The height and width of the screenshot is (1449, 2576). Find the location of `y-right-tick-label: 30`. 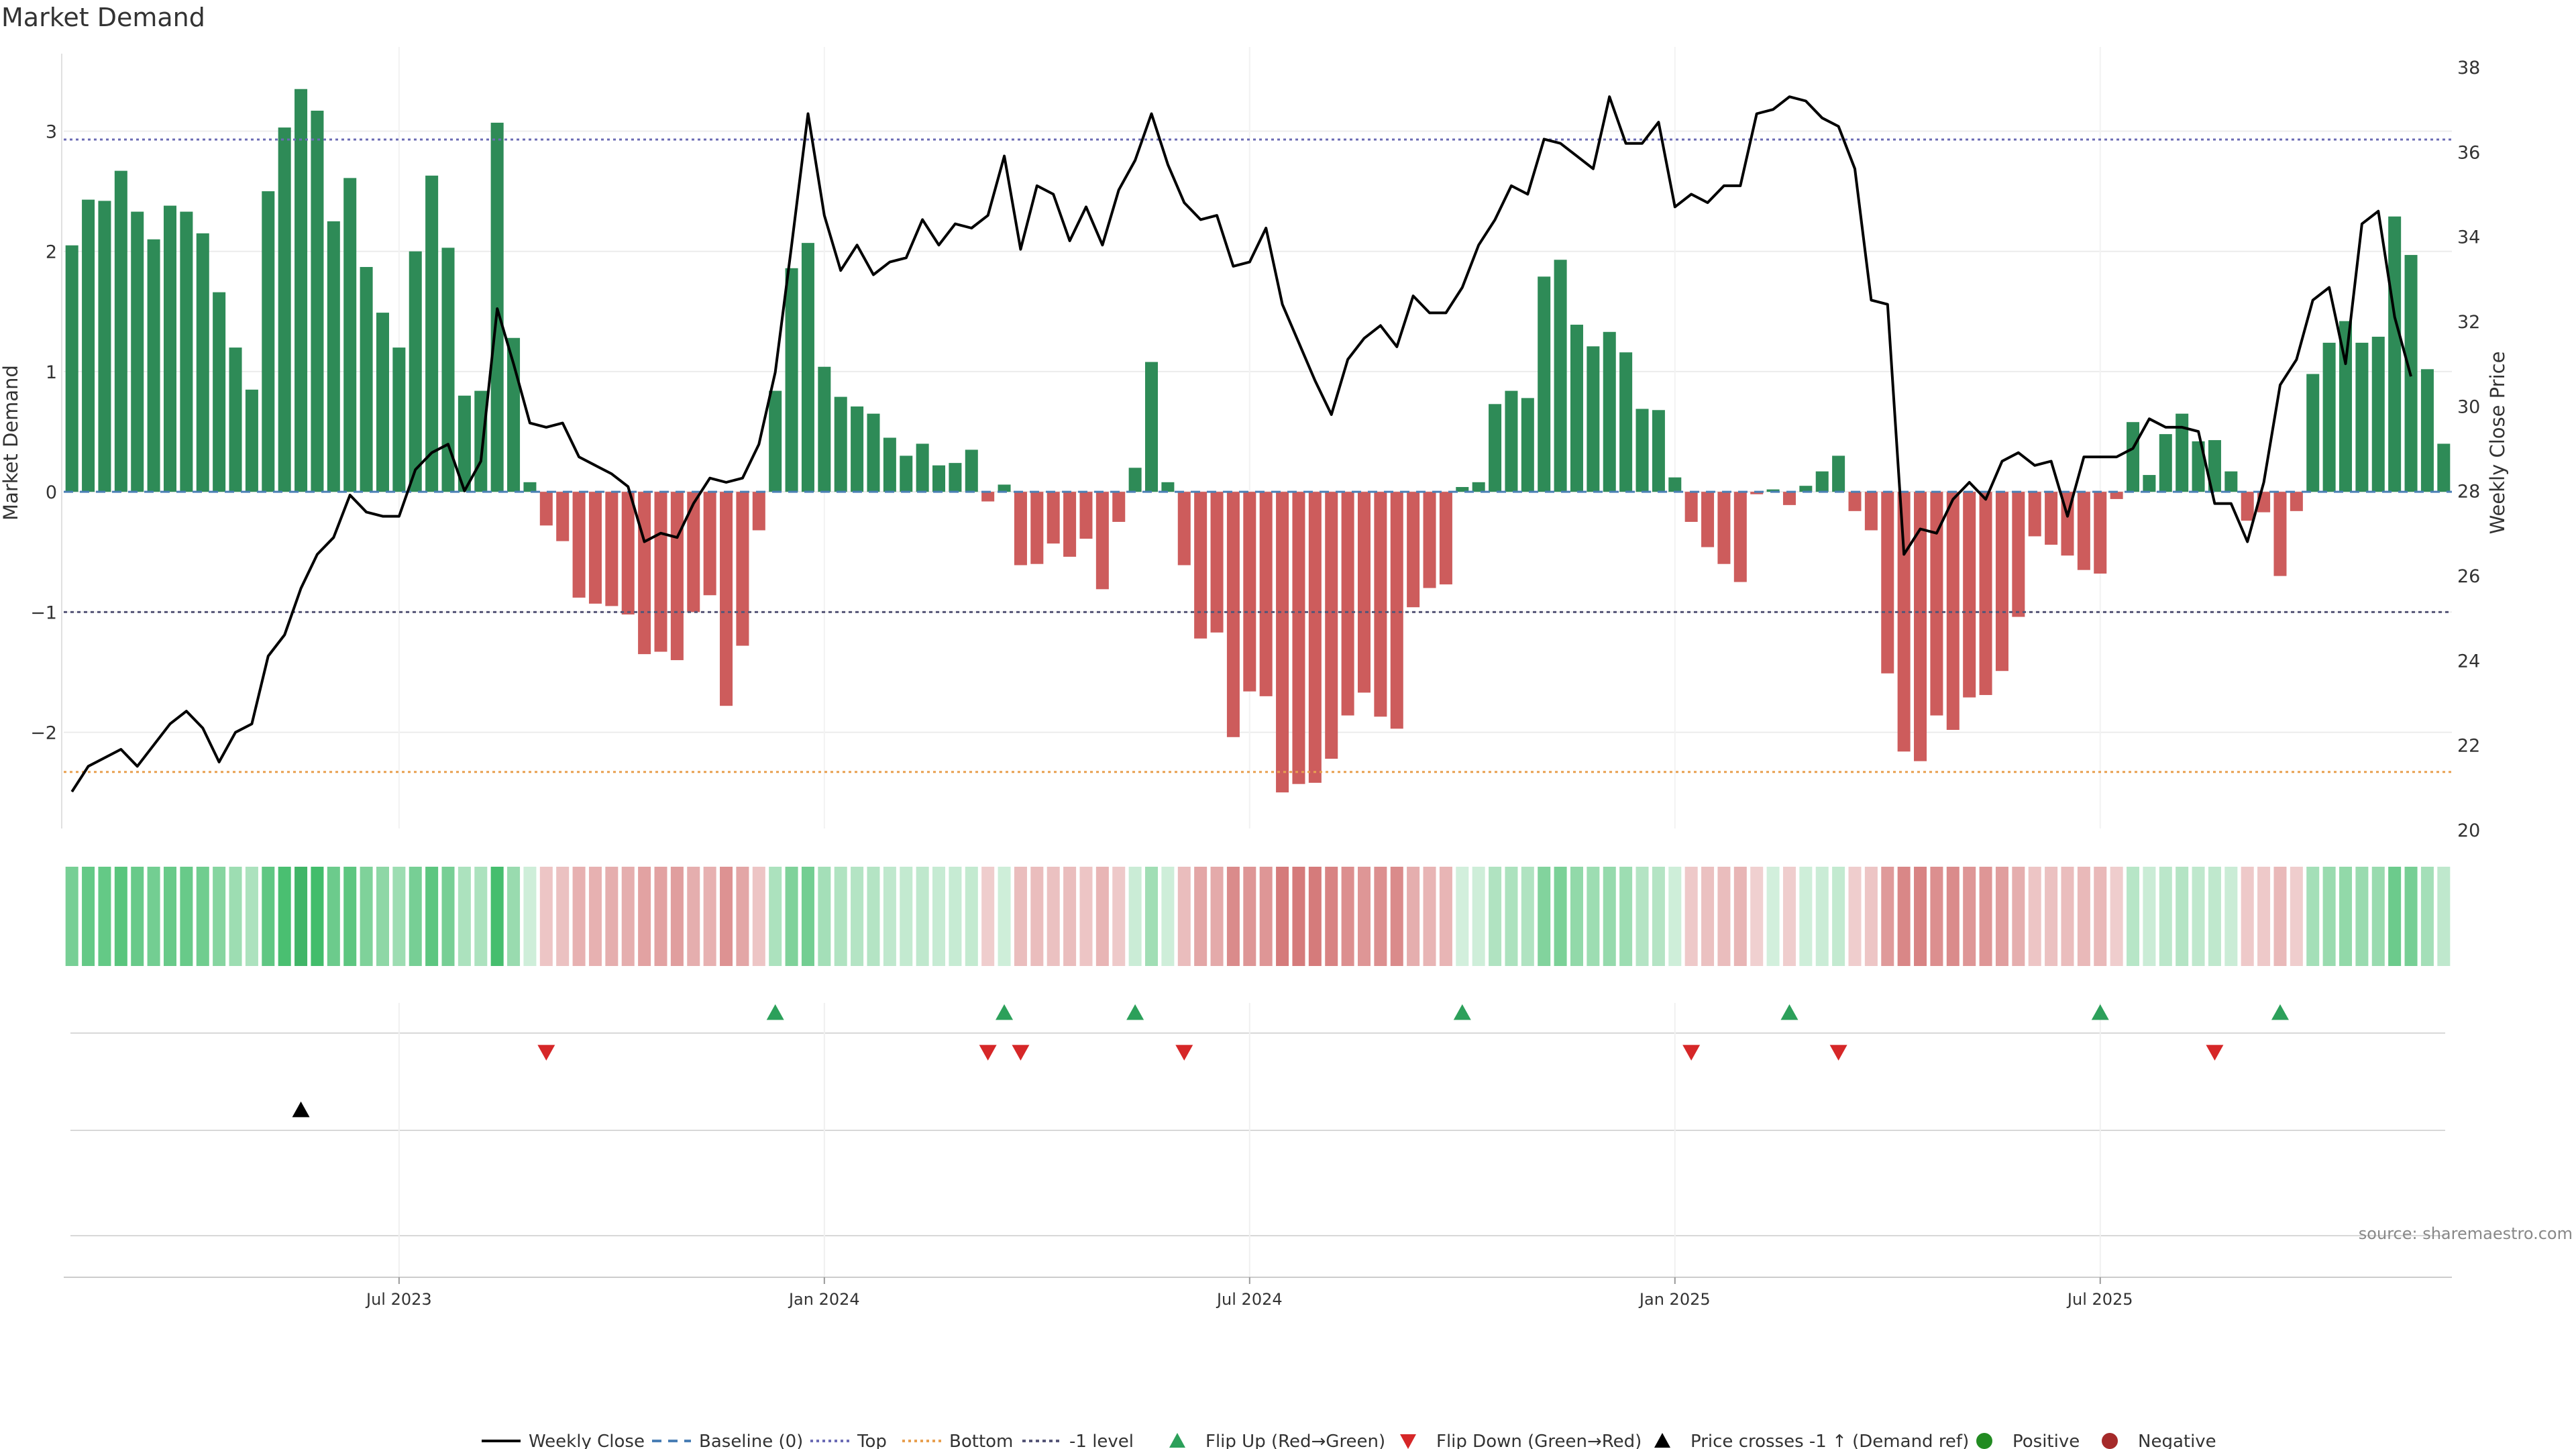

y-right-tick-label: 30 is located at coordinates (2468, 406).